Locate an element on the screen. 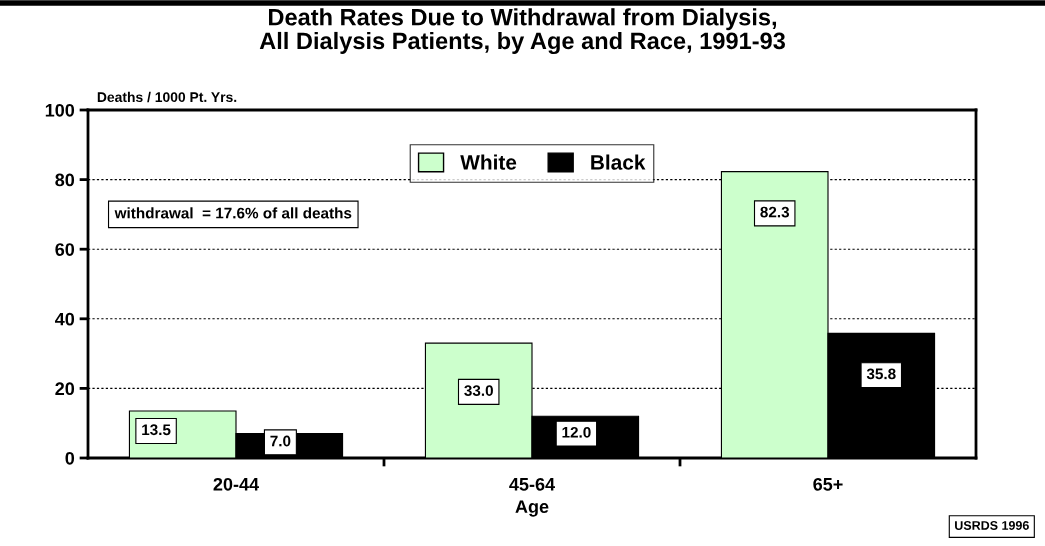 This screenshot has width=1045, height=546. y-tick-label: 40 is located at coordinates (65, 319).